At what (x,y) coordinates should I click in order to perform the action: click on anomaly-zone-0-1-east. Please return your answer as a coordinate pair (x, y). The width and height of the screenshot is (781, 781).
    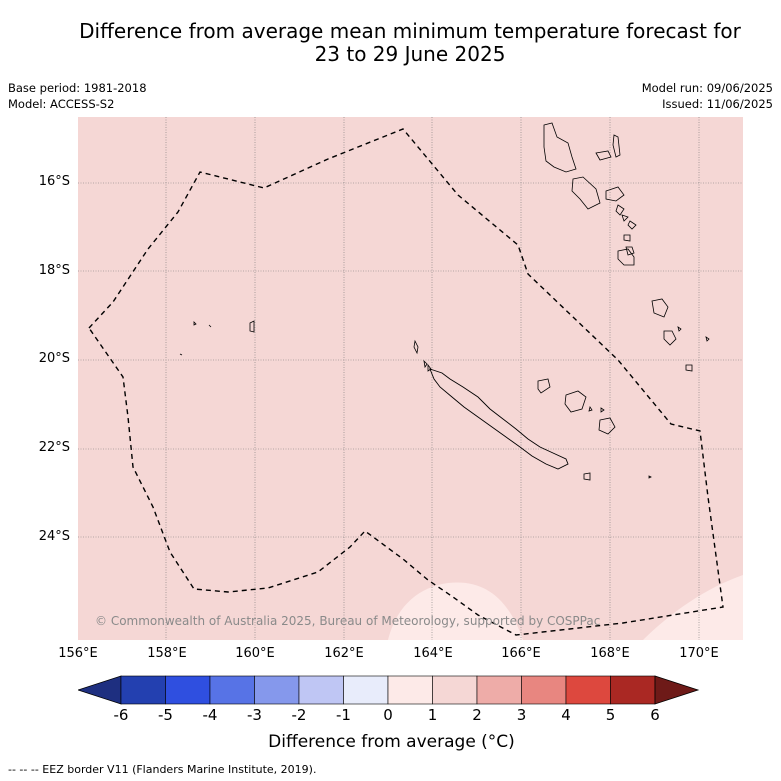
    Looking at the image, I should click on (693, 607).